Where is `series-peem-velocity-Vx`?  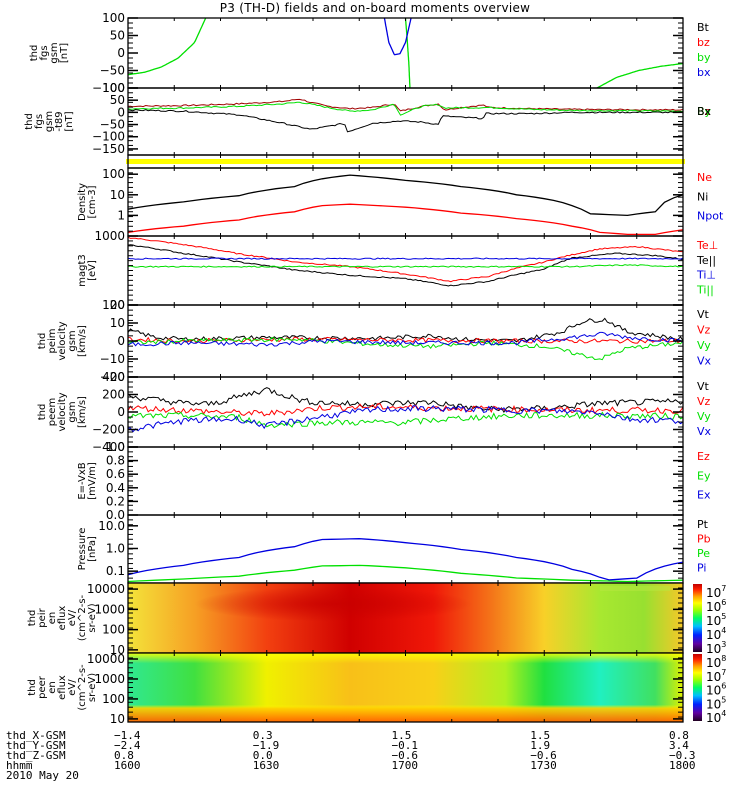
series-peem-velocity-Vx is located at coordinates (406, 419).